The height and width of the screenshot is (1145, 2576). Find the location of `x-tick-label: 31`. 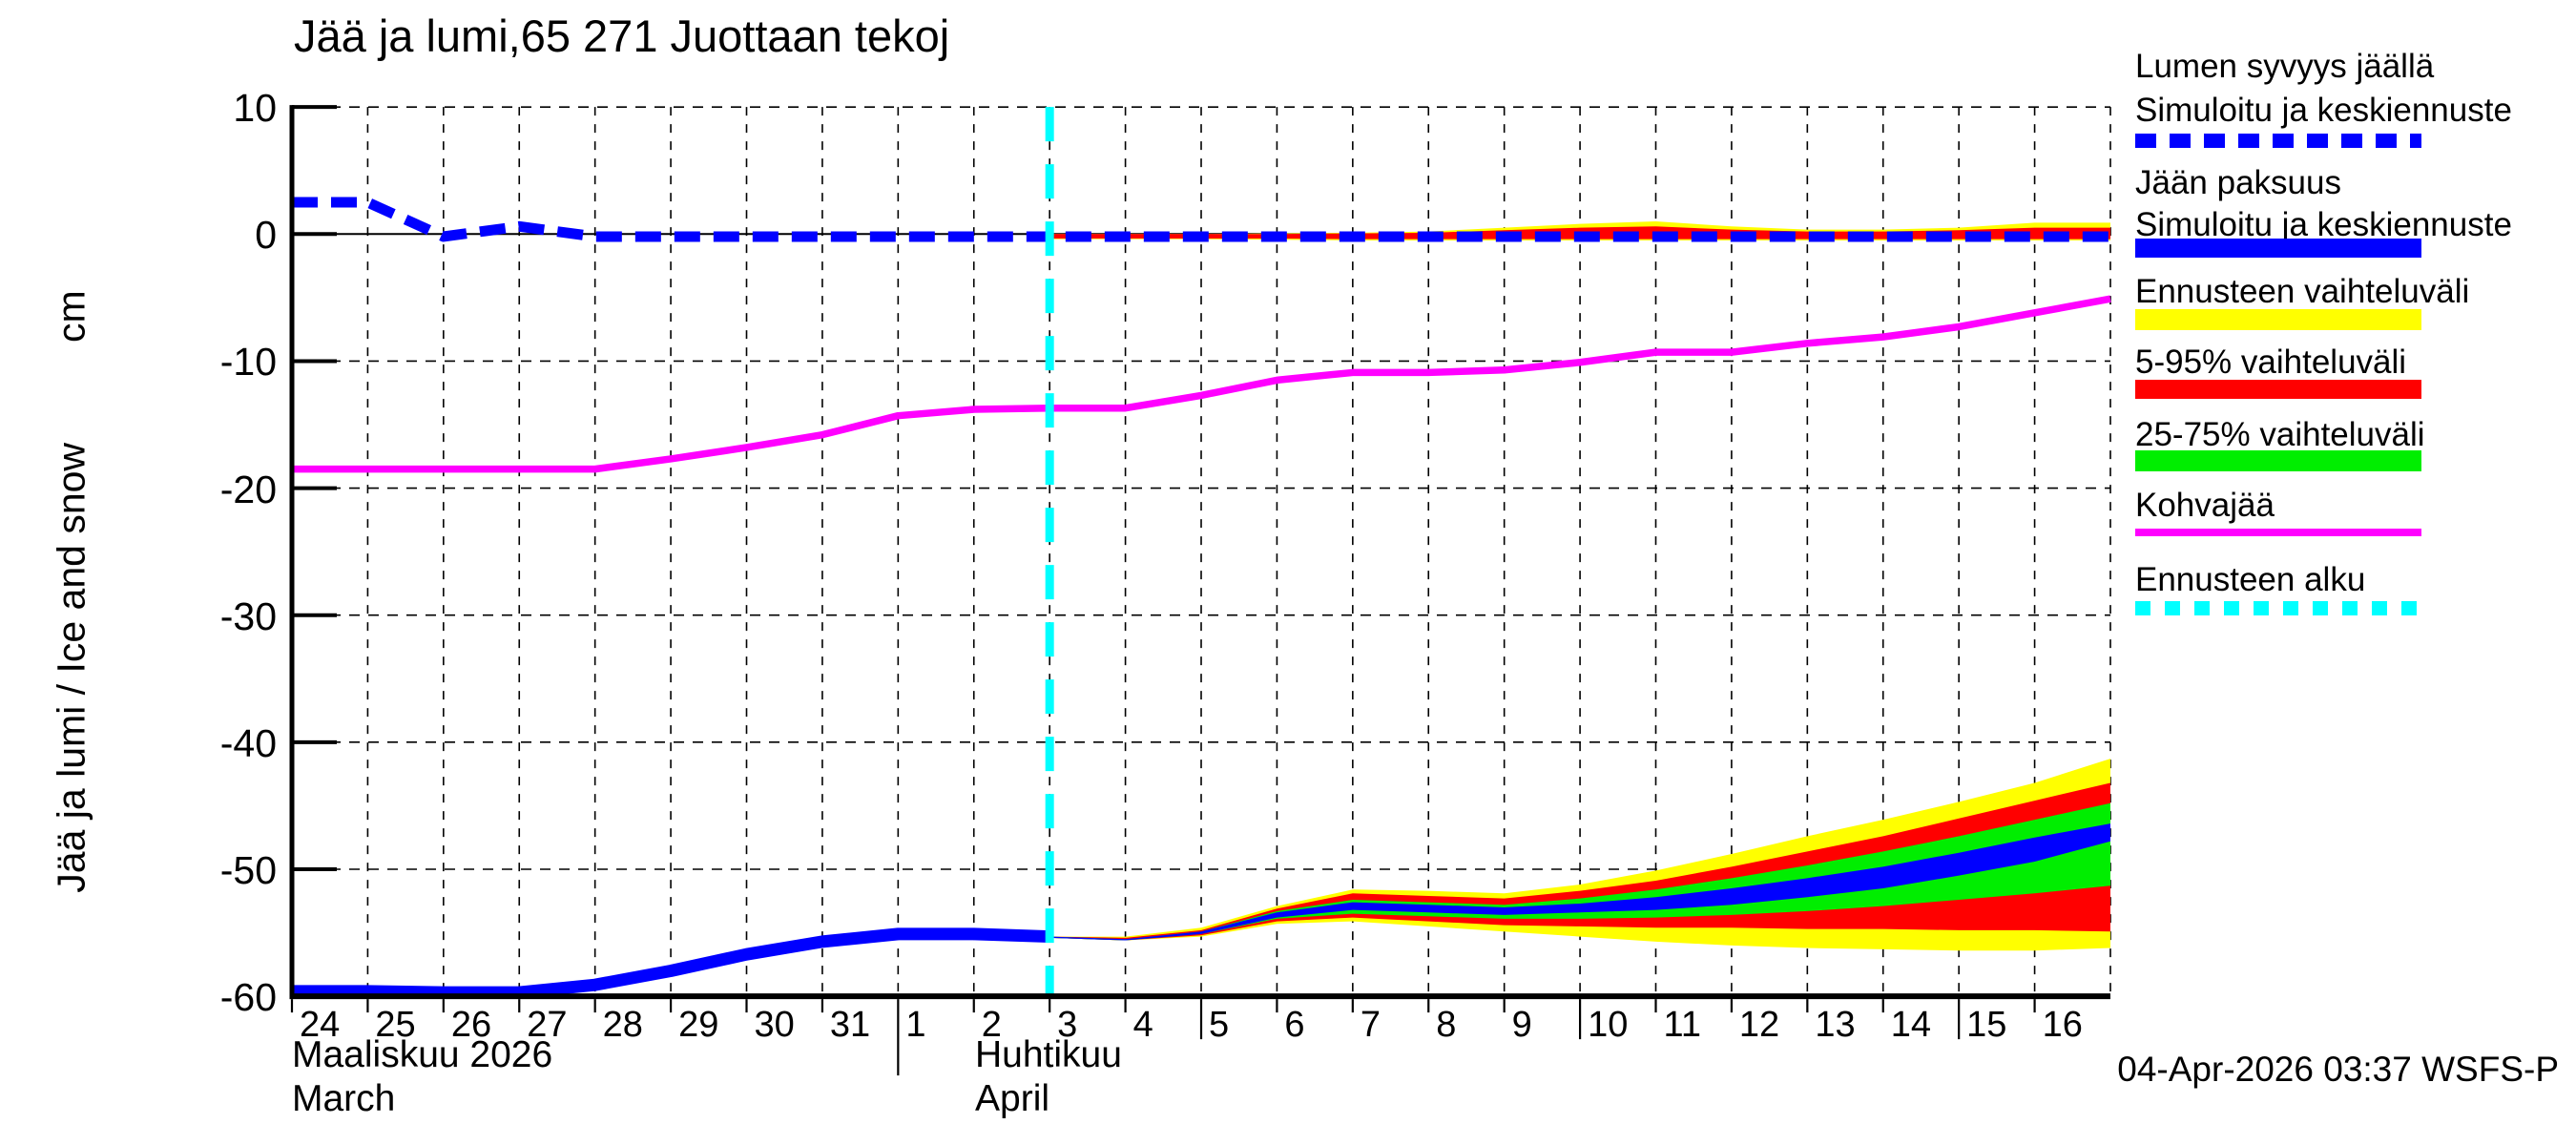

x-tick-label: 31 is located at coordinates (850, 1025).